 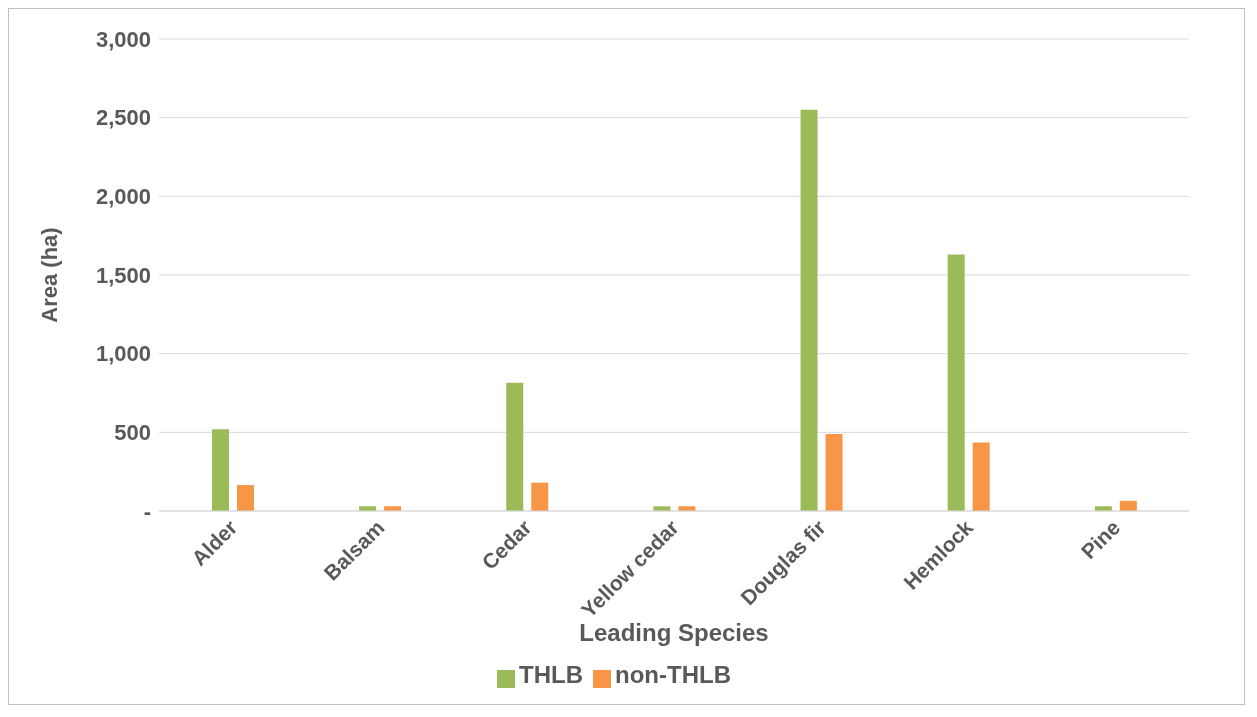 I want to click on legend-label: non-THLB, so click(x=673, y=674).